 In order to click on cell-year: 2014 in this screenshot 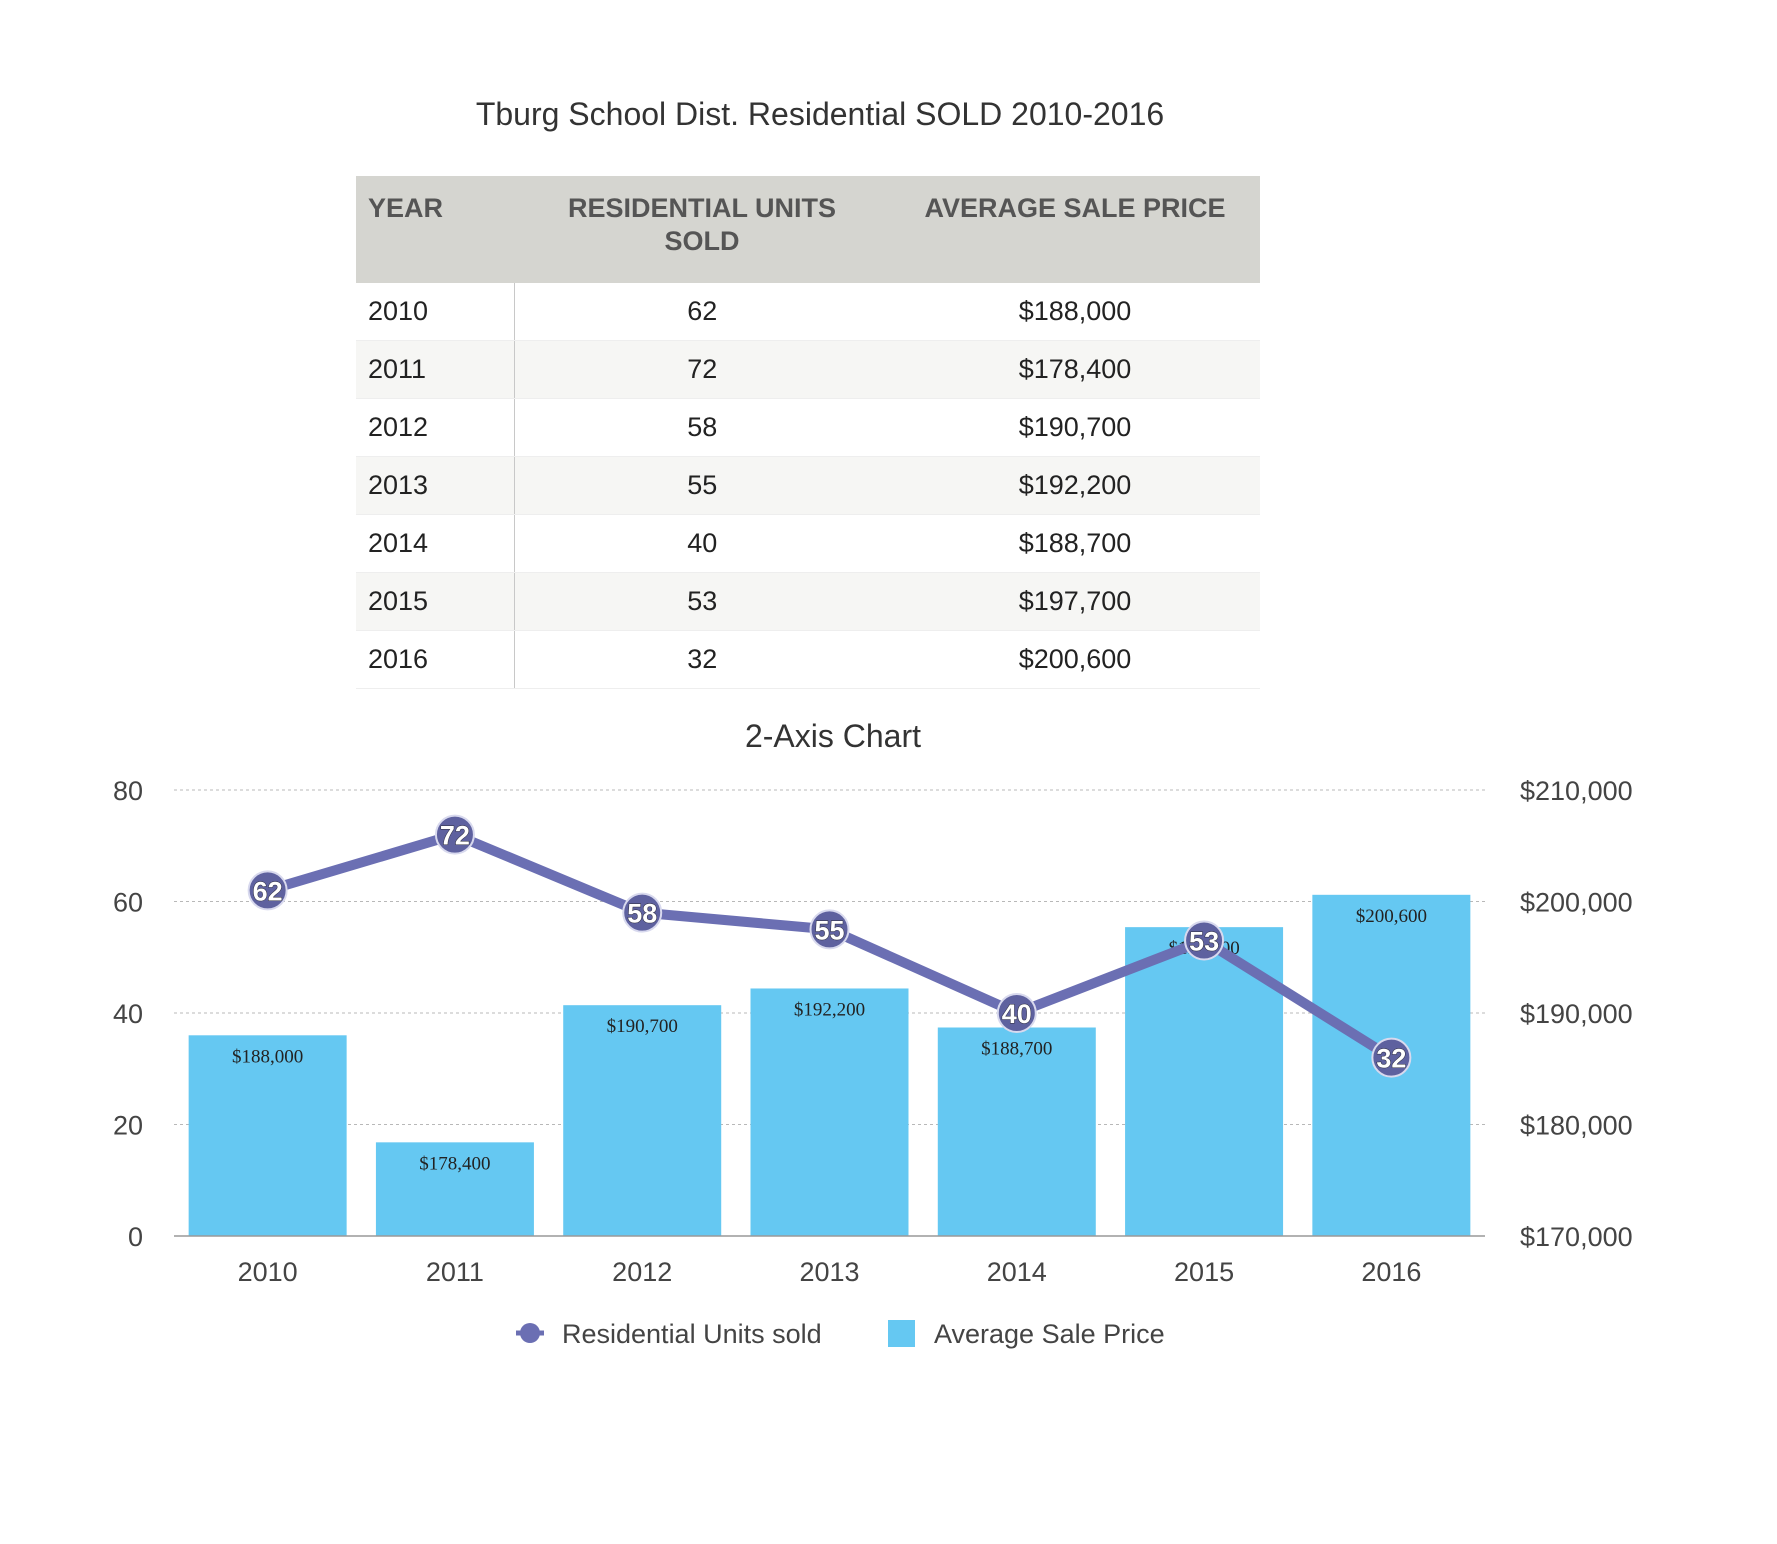, I will do `click(435, 543)`.